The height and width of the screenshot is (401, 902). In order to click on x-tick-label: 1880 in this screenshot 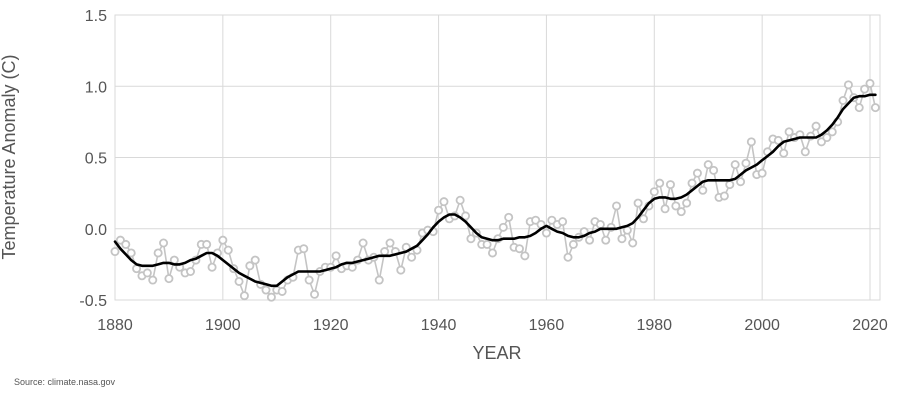, I will do `click(115, 325)`.